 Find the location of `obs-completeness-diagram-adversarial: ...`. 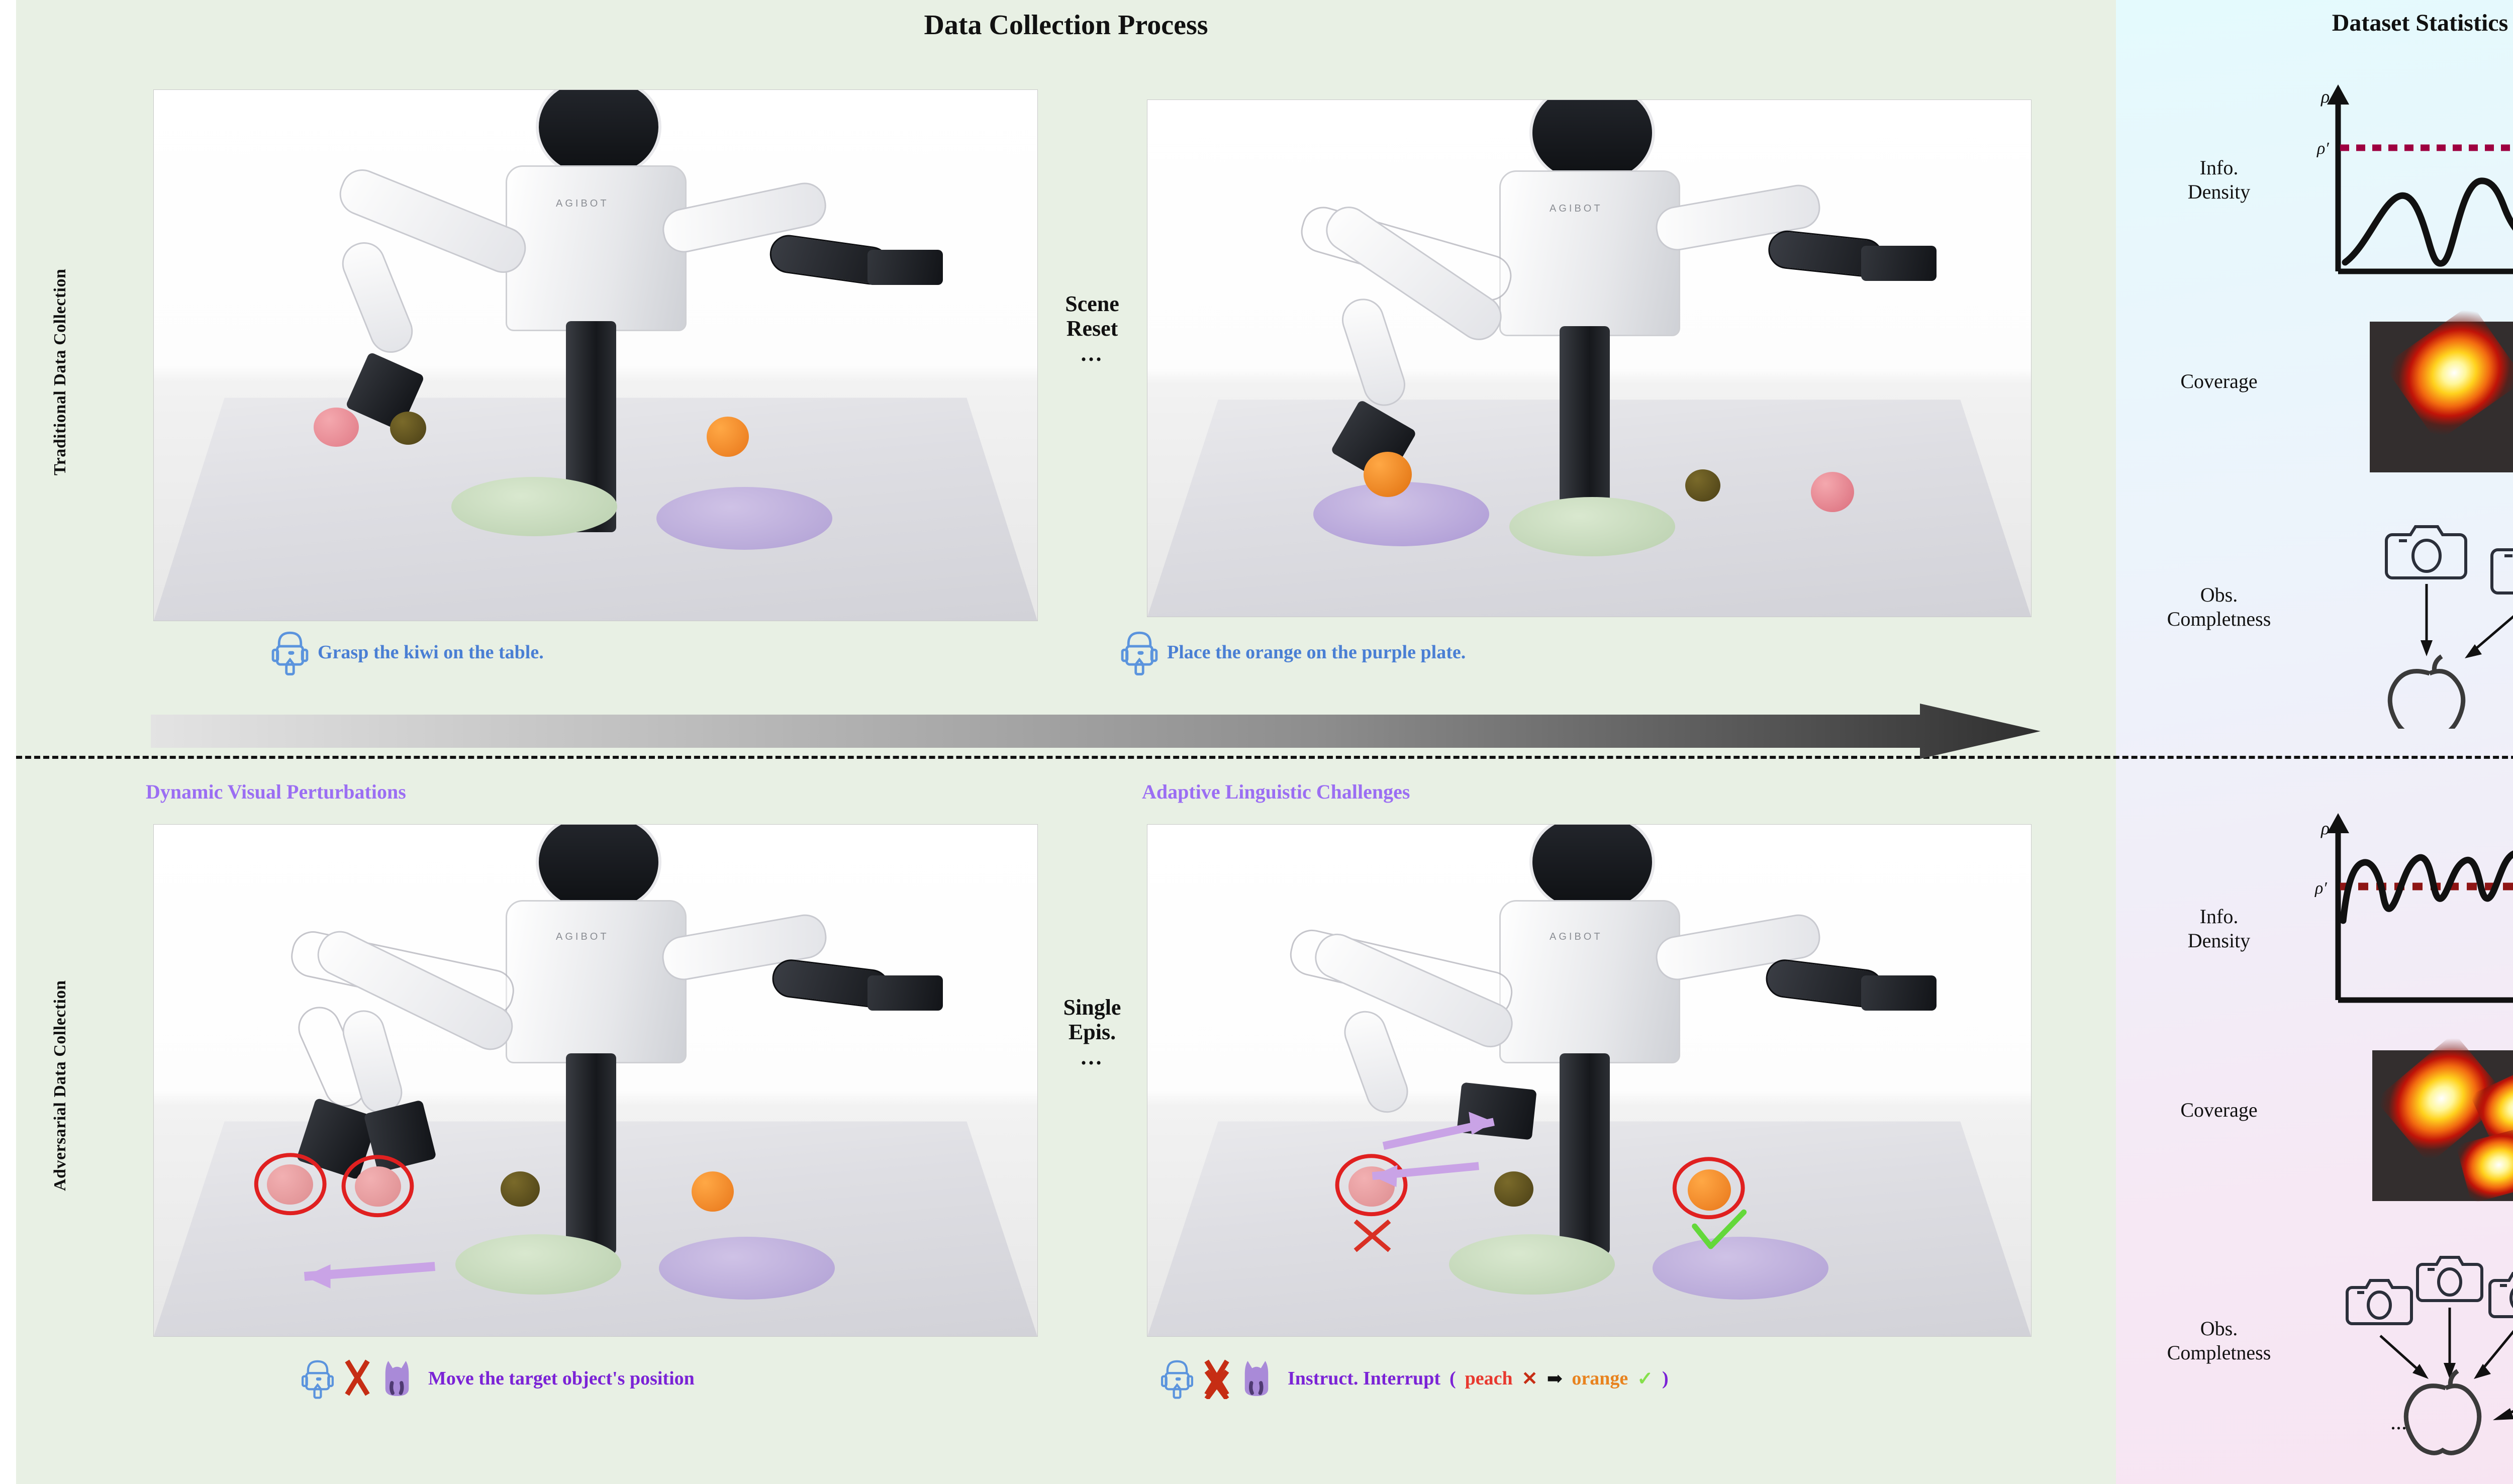

obs-completeness-diagram-adversarial: ... is located at coordinates (2430, 1355).